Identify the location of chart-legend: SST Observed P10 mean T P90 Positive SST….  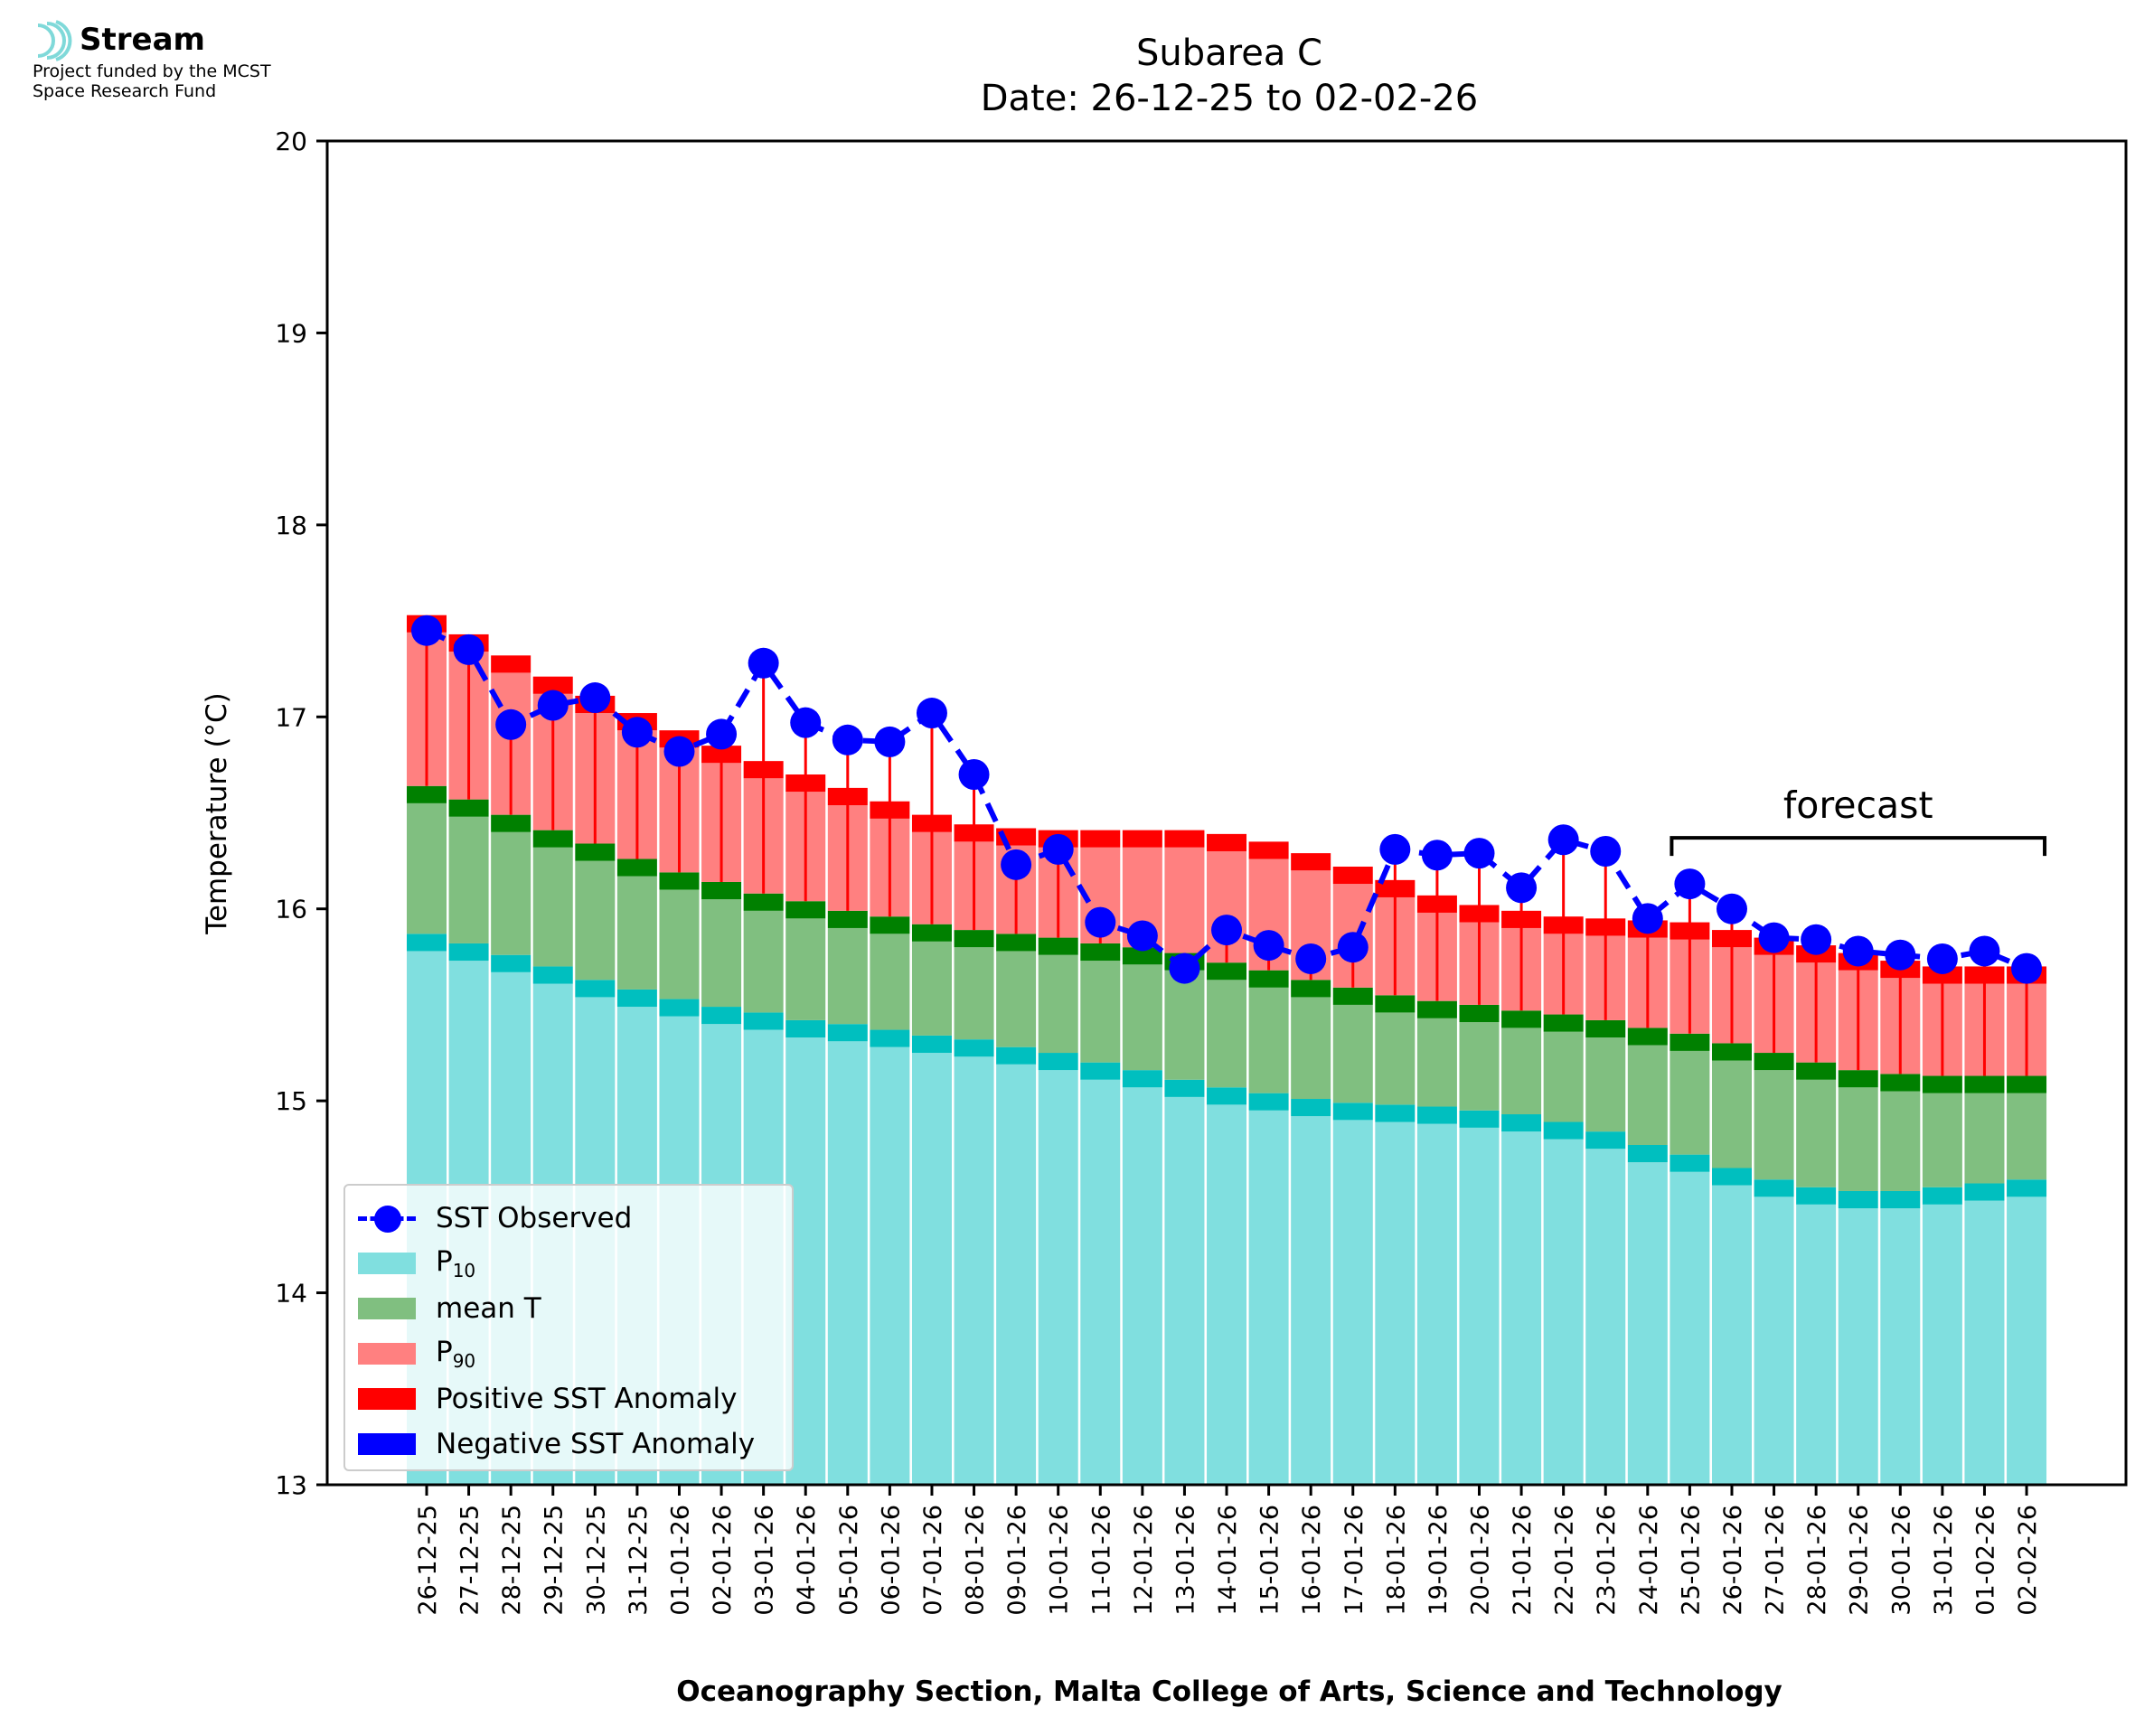
(568, 1327).